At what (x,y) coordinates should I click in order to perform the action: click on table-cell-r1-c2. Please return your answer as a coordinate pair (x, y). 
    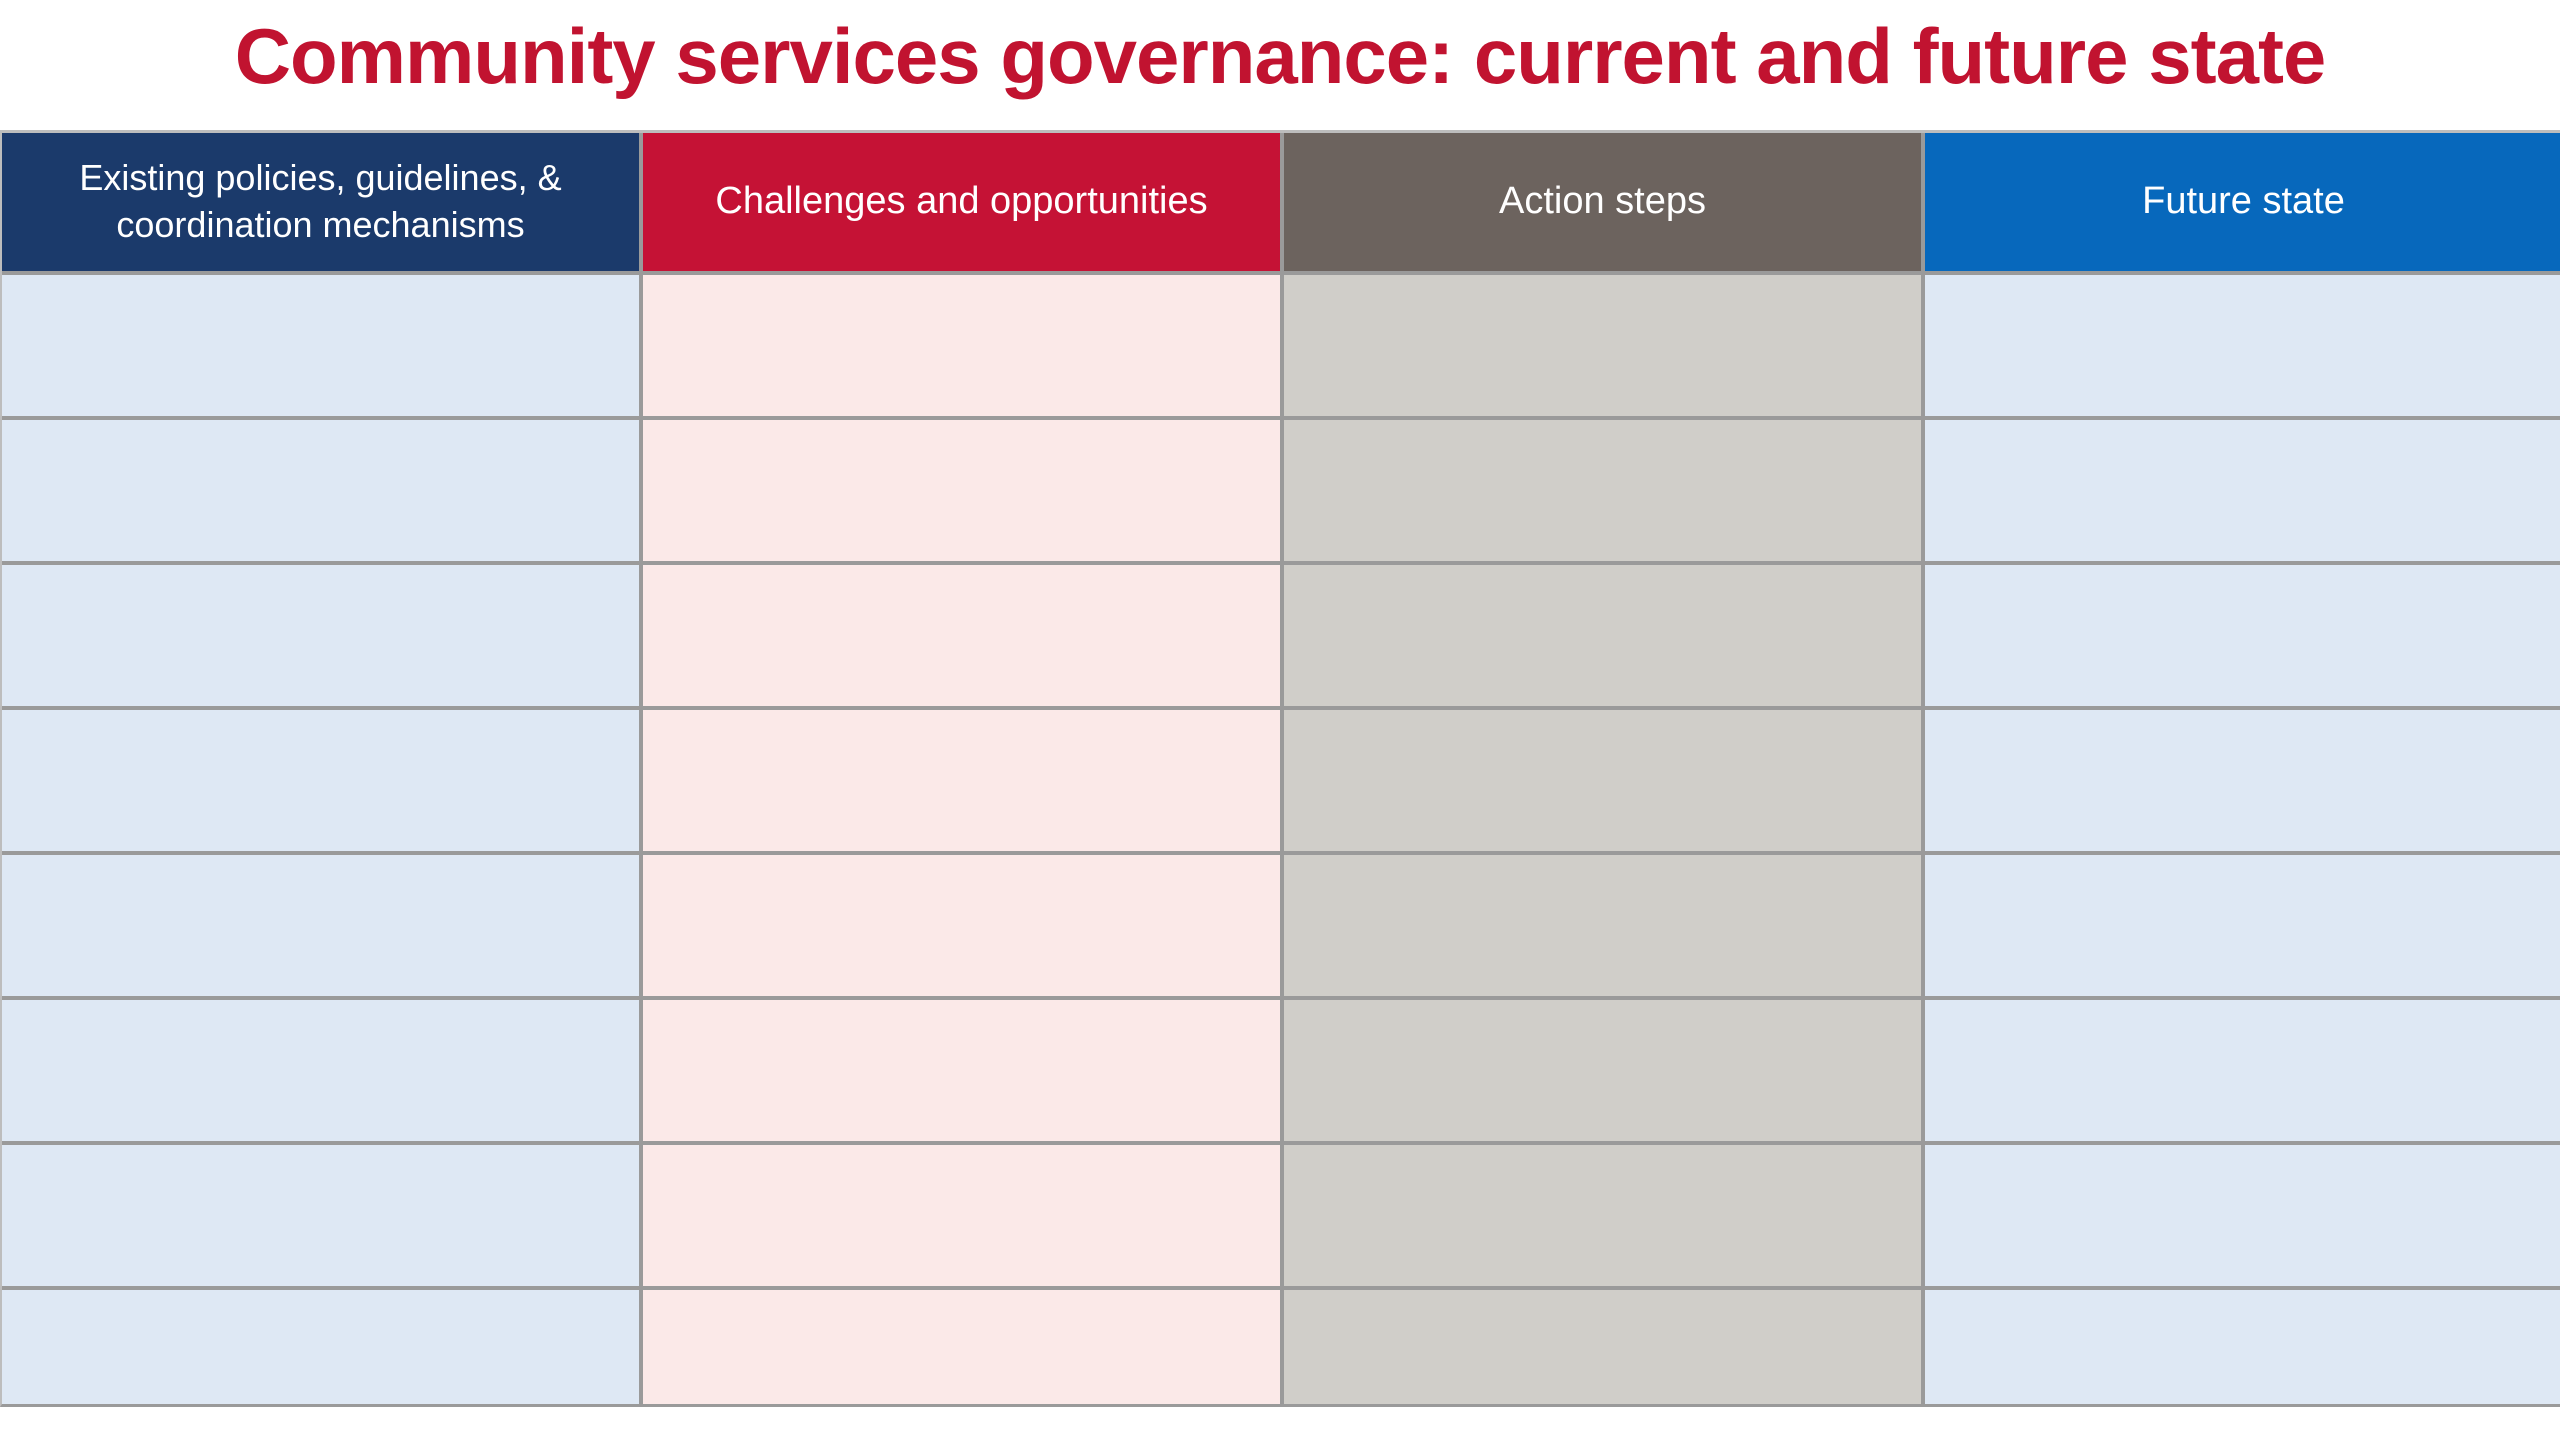
    Looking at the image, I should click on (961, 345).